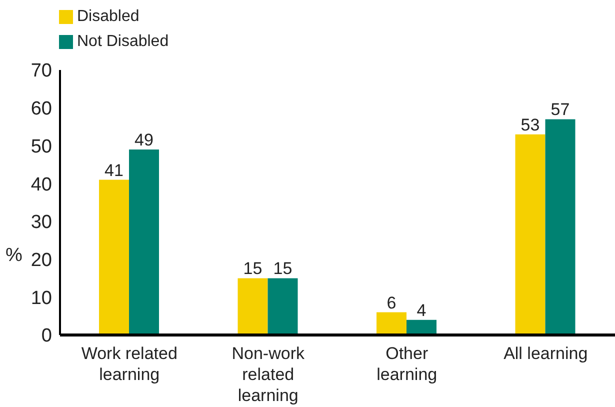  What do you see at coordinates (41, 109) in the screenshot?
I see `y-tick-label: 60` at bounding box center [41, 109].